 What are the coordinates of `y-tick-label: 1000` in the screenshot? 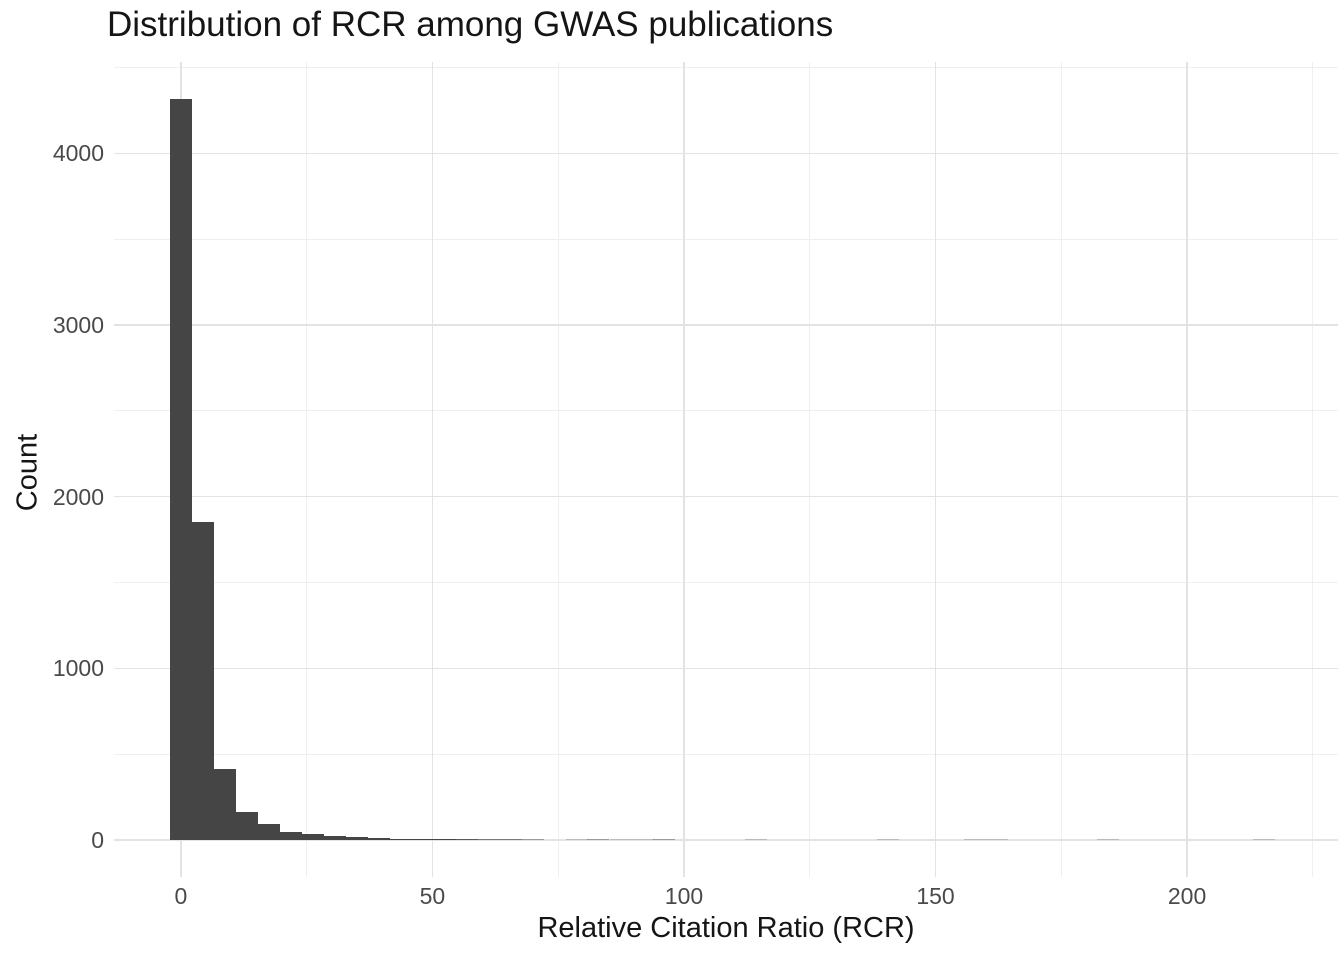 It's located at (78, 668).